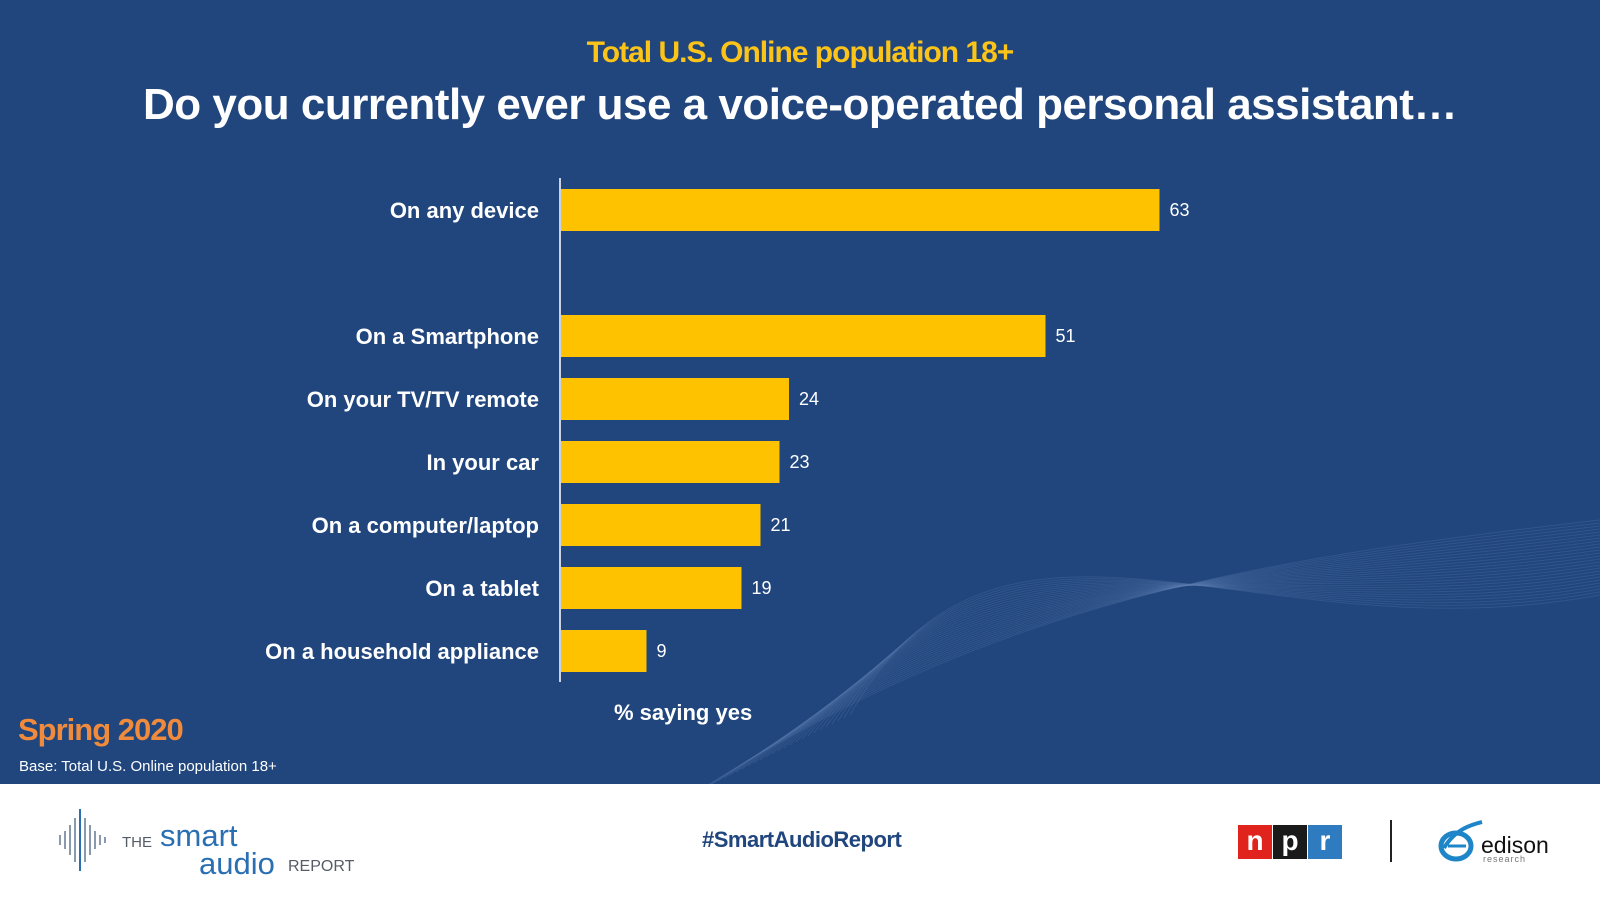 Image resolution: width=1600 pixels, height=900 pixels. Describe the element at coordinates (781, 525) in the screenshot. I see `data-label: 21` at that location.